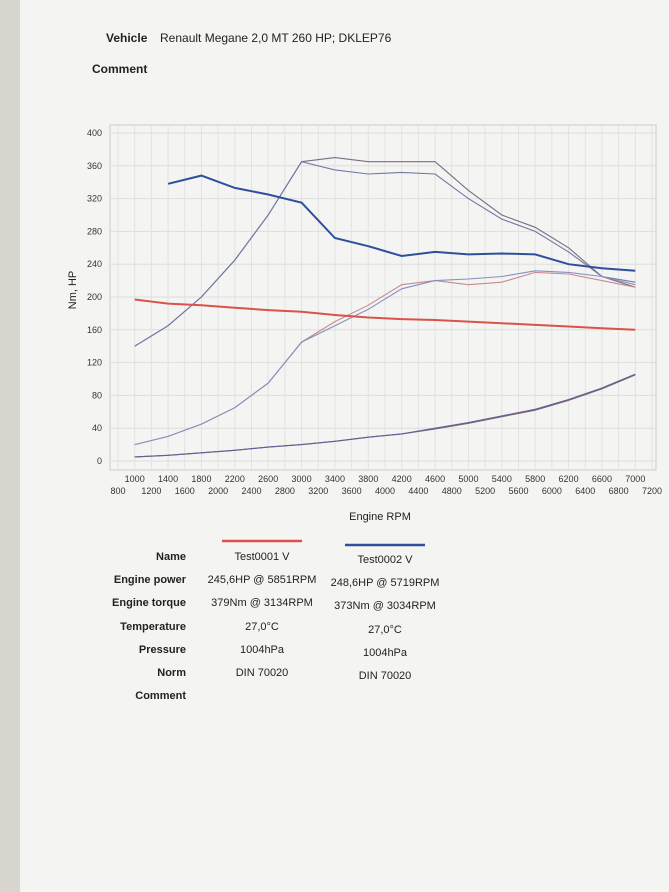 This screenshot has width=669, height=892. I want to click on x-tick-label: 6200, so click(569, 479).